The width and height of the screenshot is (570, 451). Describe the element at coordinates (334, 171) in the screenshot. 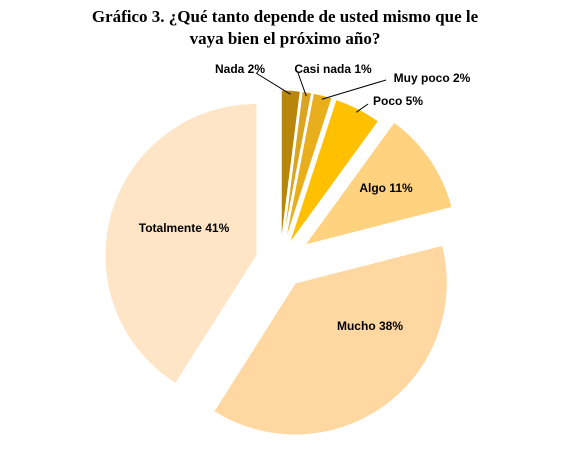

I see `pie-slice-poco` at that location.